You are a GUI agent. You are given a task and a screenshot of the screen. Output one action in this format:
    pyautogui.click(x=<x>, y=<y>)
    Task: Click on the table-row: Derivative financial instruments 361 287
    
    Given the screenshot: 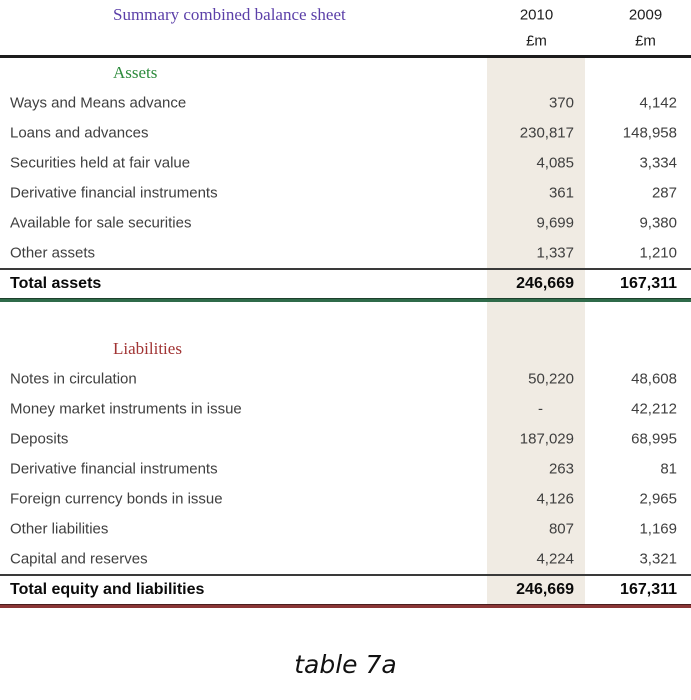 What is the action you would take?
    pyautogui.click(x=345, y=193)
    